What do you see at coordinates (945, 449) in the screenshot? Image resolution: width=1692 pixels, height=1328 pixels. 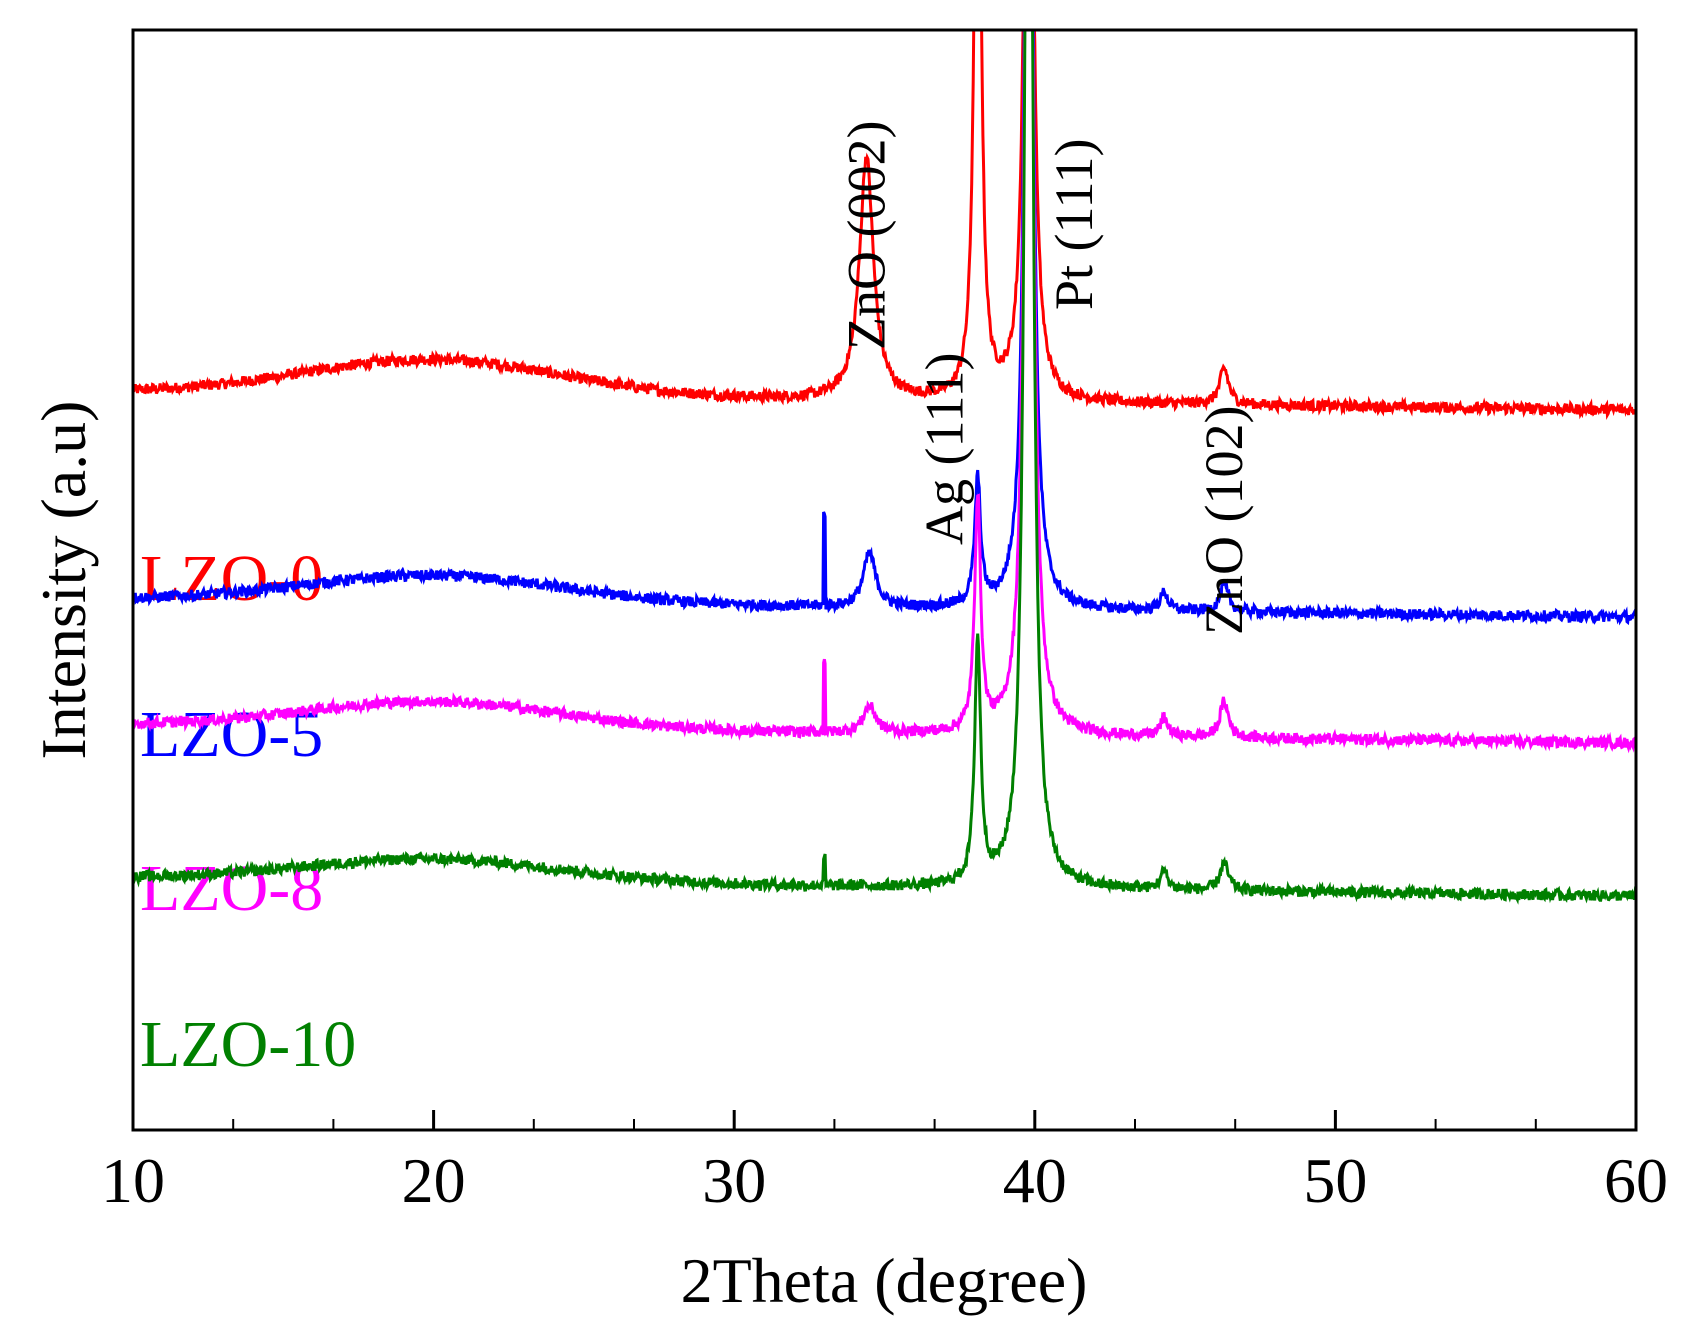 I see `peak-annotation-1: Ag (111)` at bounding box center [945, 449].